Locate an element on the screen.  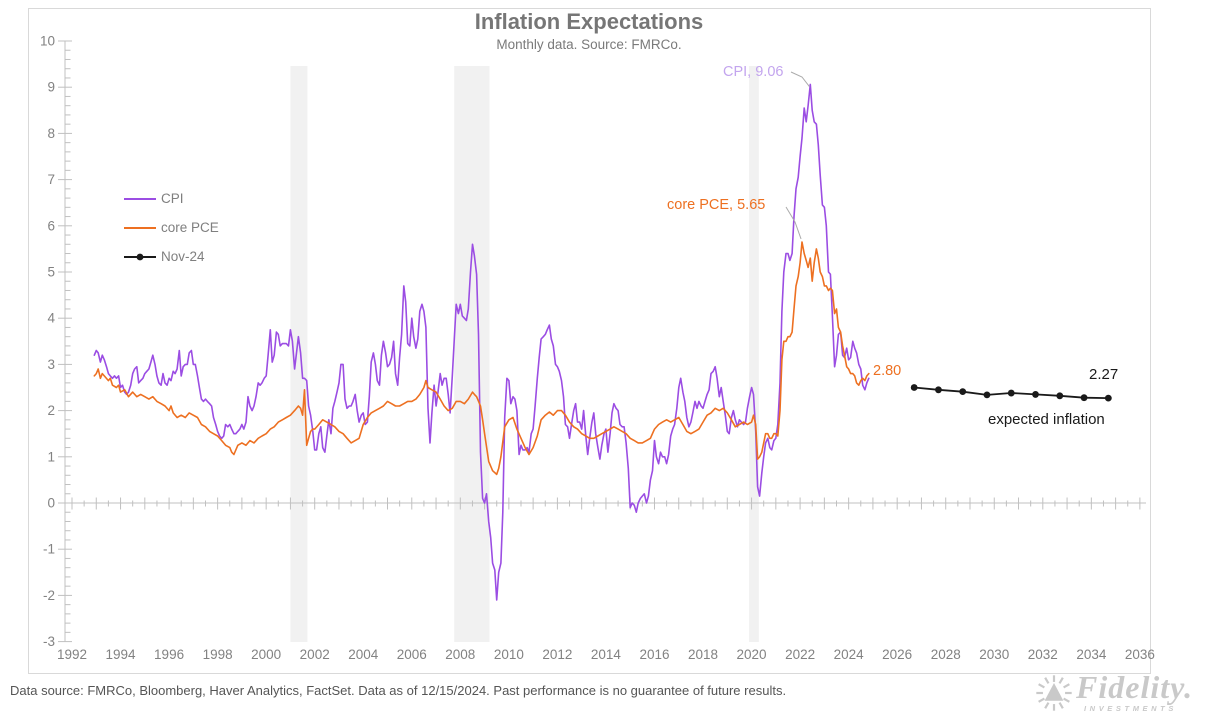
expected-inflation-end-value-label: 2.27 is located at coordinates (1104, 374).